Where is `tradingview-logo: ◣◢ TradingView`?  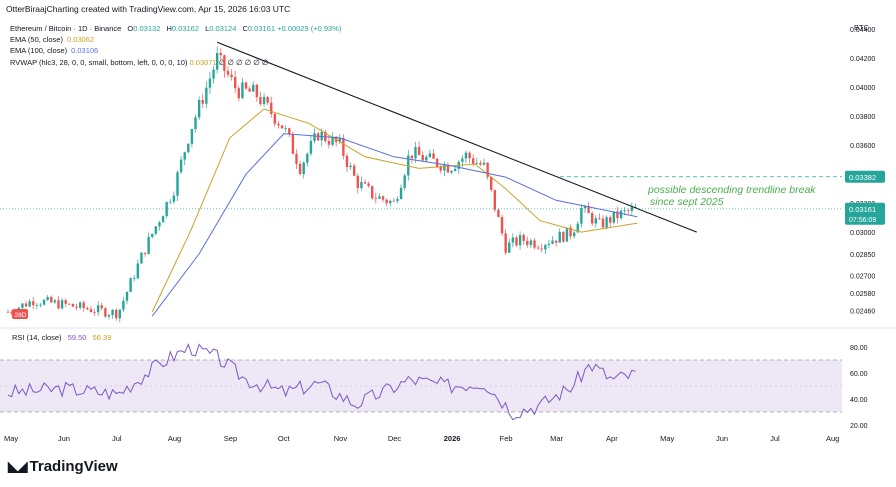 tradingview-logo: ◣◢ TradingView is located at coordinates (63, 466).